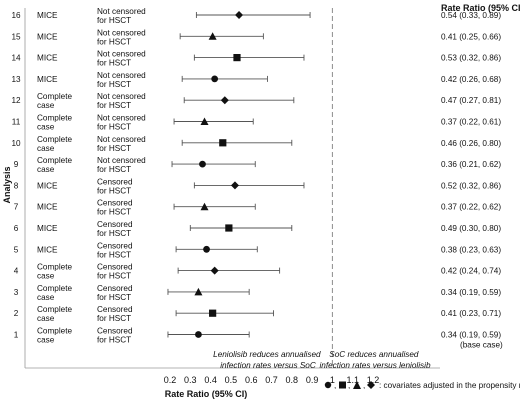 This screenshot has height=406, width=520. I want to click on x-tick-labels: 0.2 0.3 0.4 0.5 0.6 0.7 0.8 0.9 1 1.1 1.2, so click(272, 380).